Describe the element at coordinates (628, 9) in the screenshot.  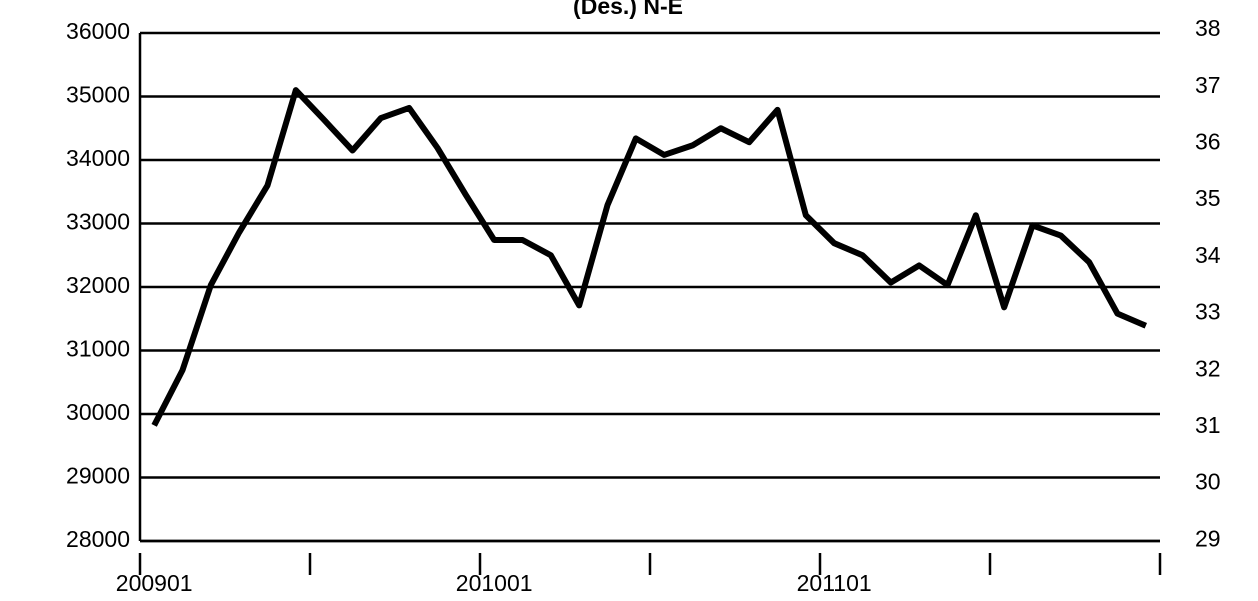
I see `chart-title: (Des.) N-E` at that location.